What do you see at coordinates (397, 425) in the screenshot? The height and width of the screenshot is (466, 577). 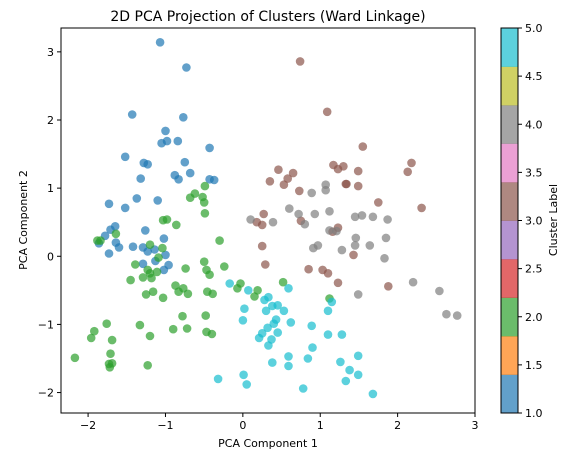 I see `x-tick-label: 2` at bounding box center [397, 425].